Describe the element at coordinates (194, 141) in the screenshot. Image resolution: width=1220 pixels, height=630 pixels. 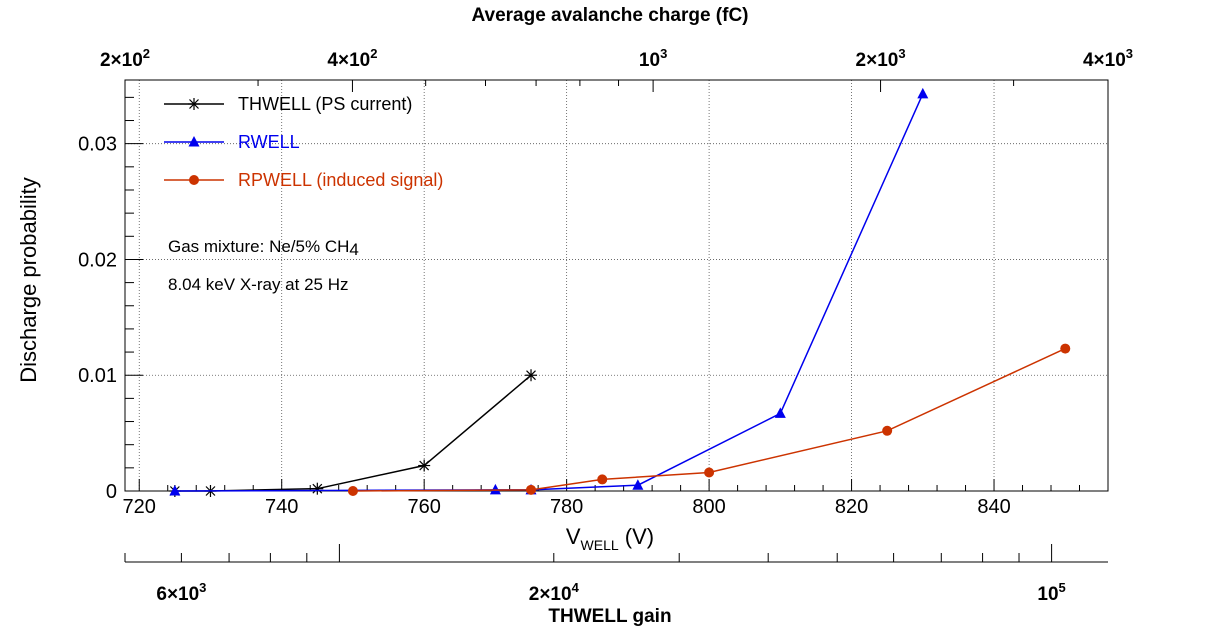
I see `legend-marker-rwell` at that location.